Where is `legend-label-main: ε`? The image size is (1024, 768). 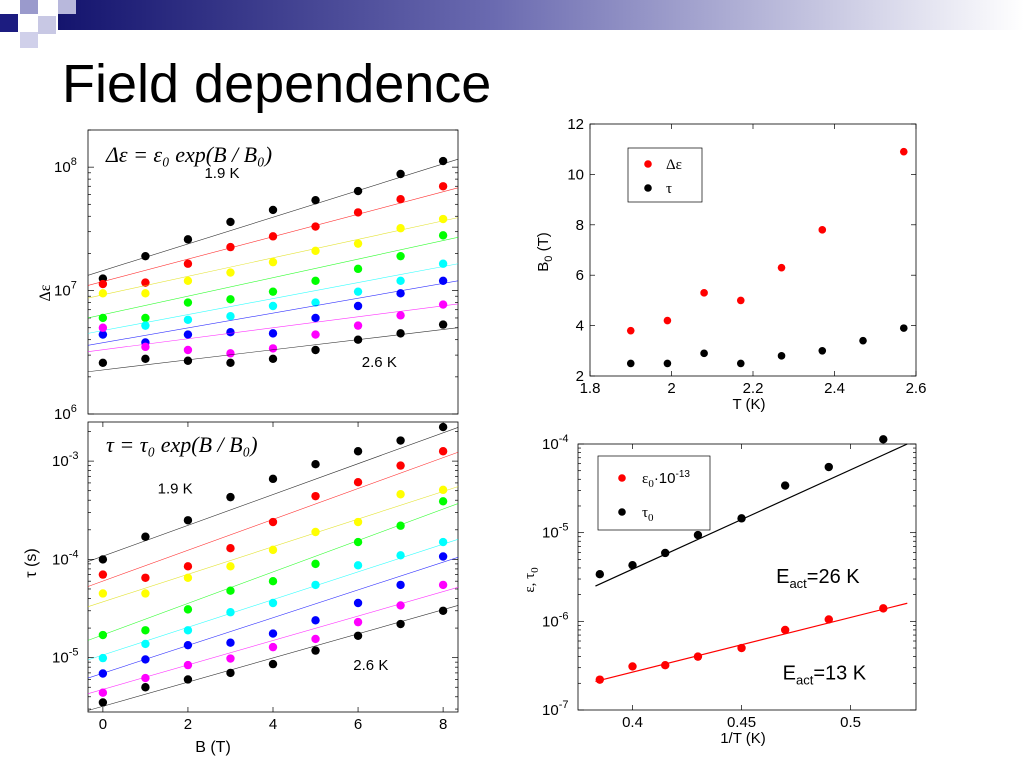
legend-label-main: ε is located at coordinates (645, 479).